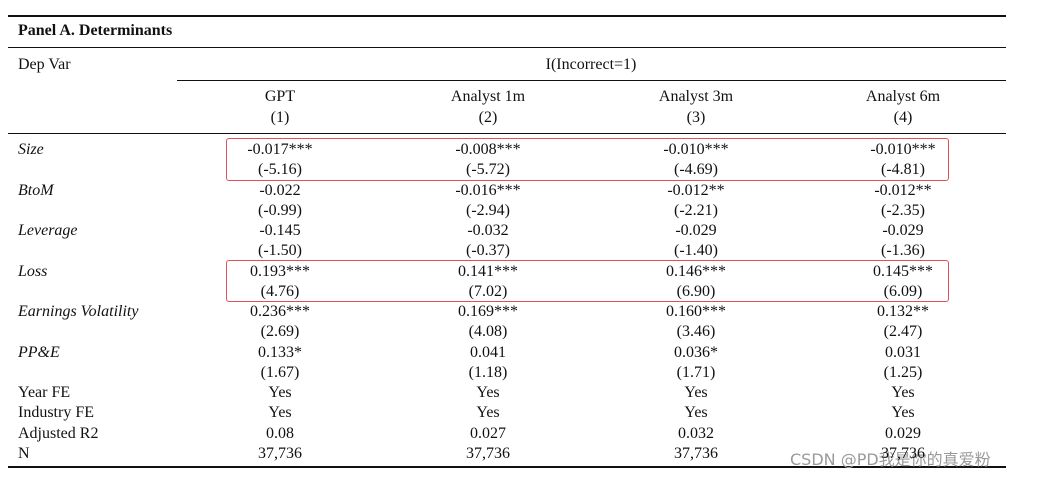 The height and width of the screenshot is (479, 1041). What do you see at coordinates (507, 16) in the screenshot?
I see `top-rule` at bounding box center [507, 16].